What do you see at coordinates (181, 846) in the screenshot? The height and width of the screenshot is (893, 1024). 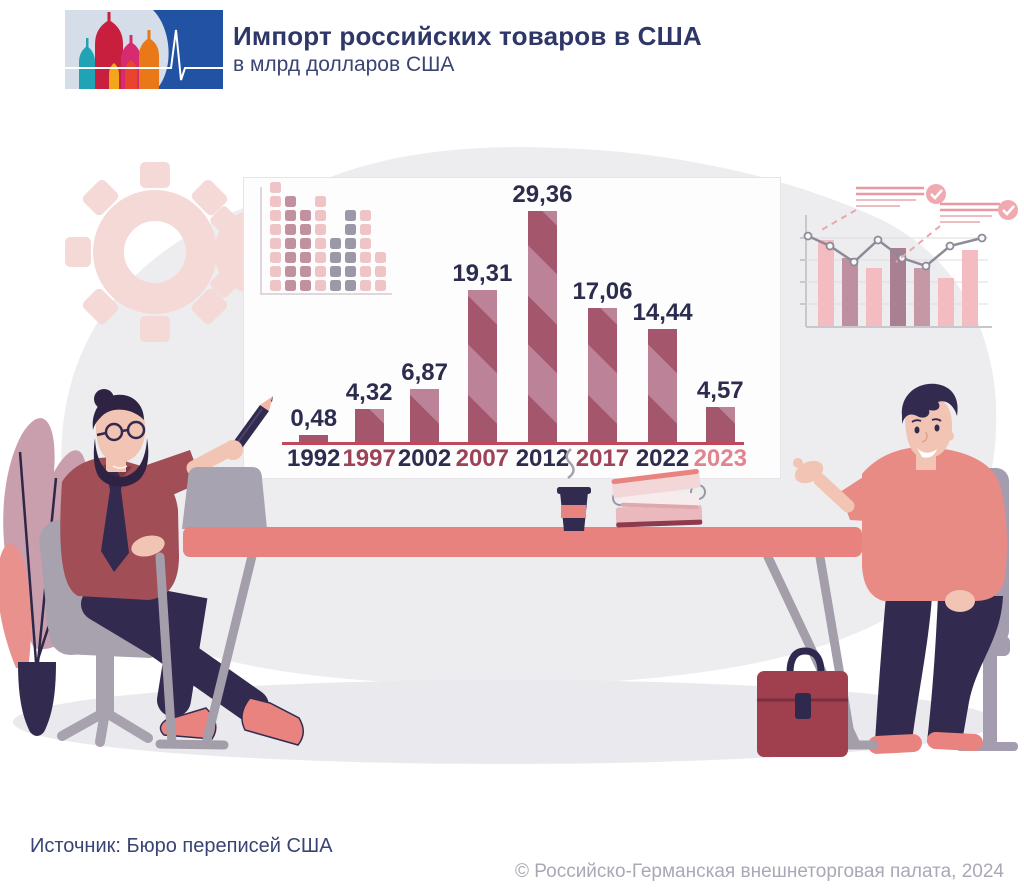 I see `source-text: Источник: Бюро переписей США` at bounding box center [181, 846].